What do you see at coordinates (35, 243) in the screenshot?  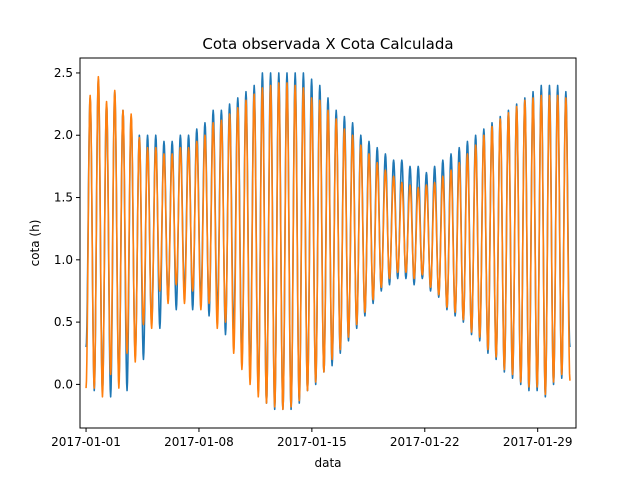 I see `y-axis-label: cota (h)` at bounding box center [35, 243].